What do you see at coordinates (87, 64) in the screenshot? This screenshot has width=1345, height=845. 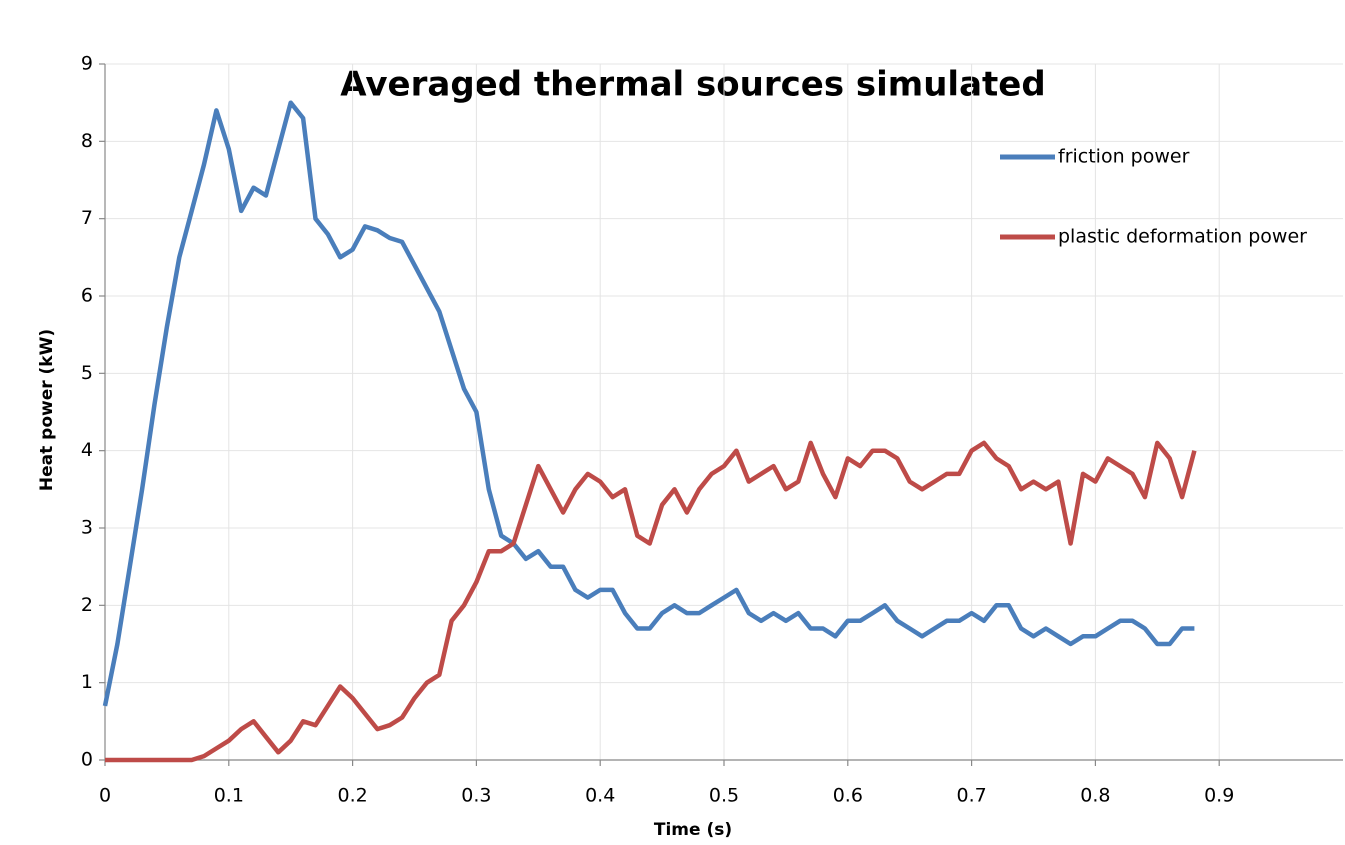 I see `y-tick-label: 9` at bounding box center [87, 64].